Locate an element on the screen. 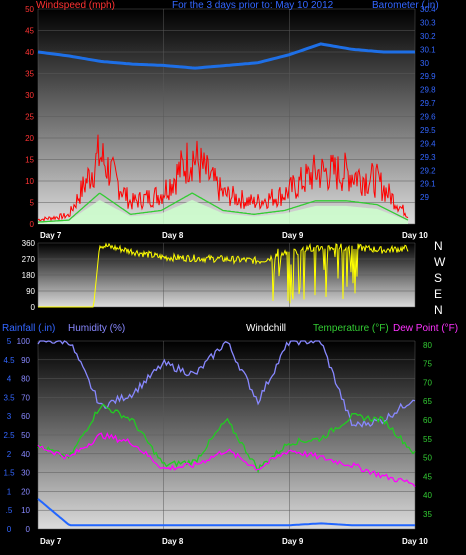  humidity-line is located at coordinates (226, 384).